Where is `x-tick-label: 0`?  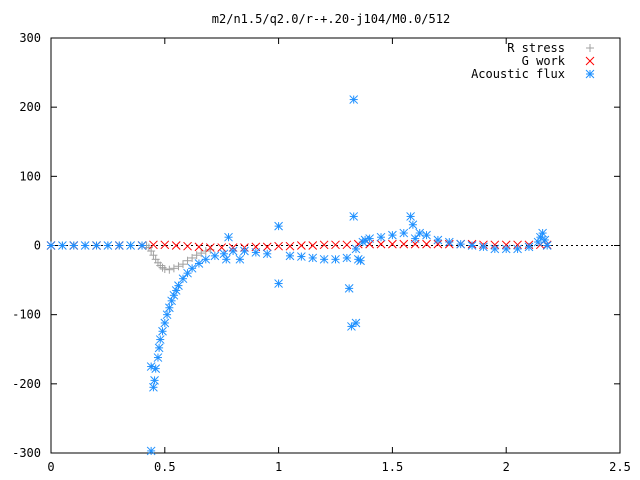 x-tick-label: 0 is located at coordinates (50, 467).